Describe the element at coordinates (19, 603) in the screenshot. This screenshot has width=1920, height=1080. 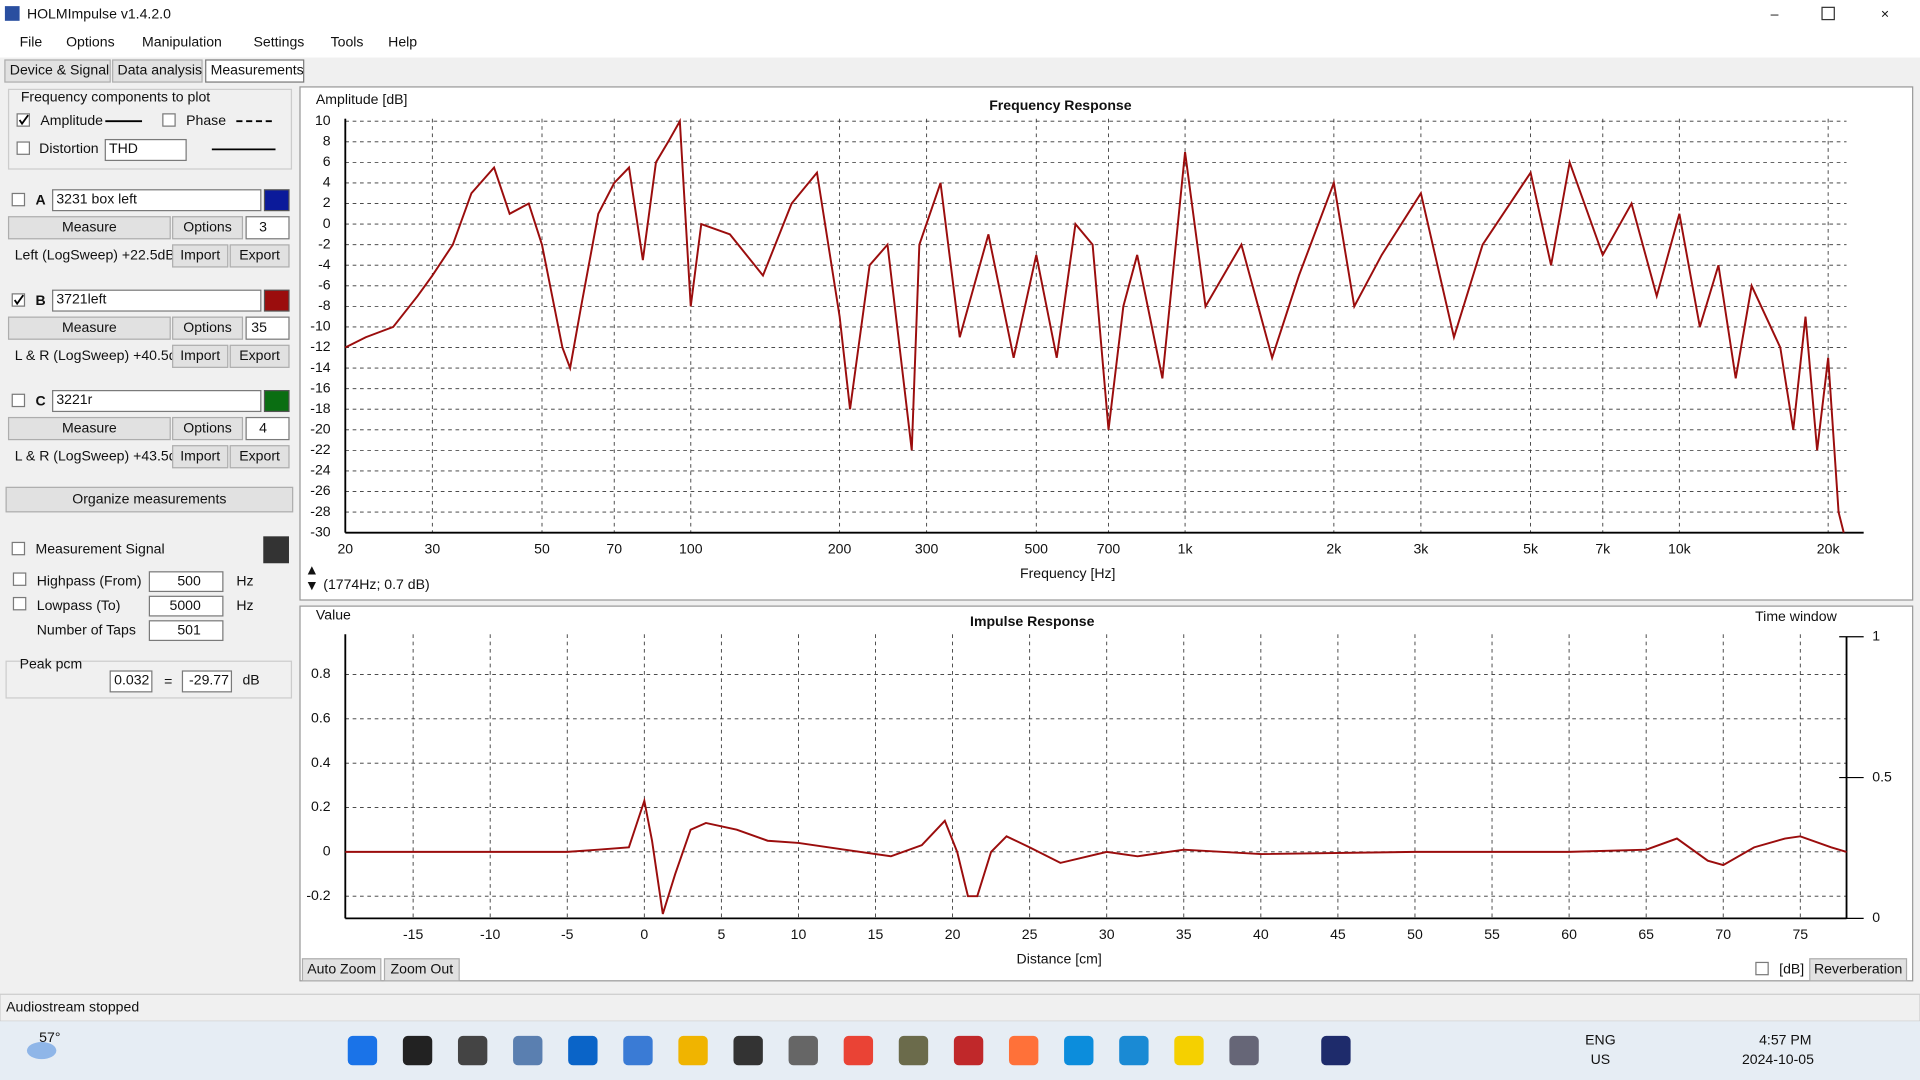
I see `lowpass-checkbox` at that location.